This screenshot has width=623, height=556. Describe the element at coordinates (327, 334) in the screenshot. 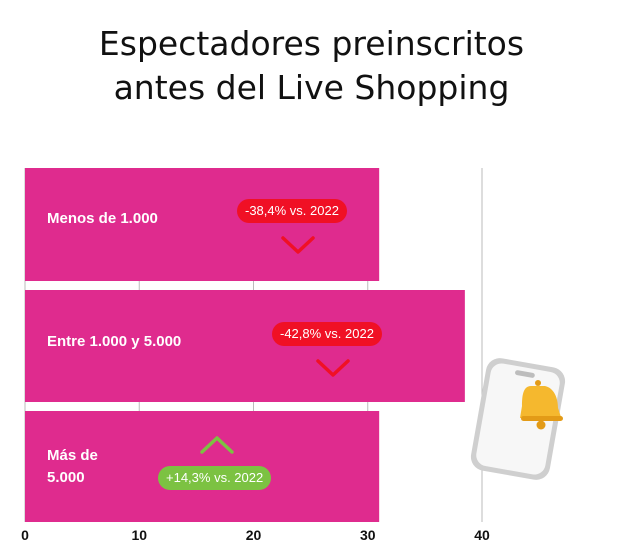

I see `change-badge-1: -42,8% vs. 2022` at that location.